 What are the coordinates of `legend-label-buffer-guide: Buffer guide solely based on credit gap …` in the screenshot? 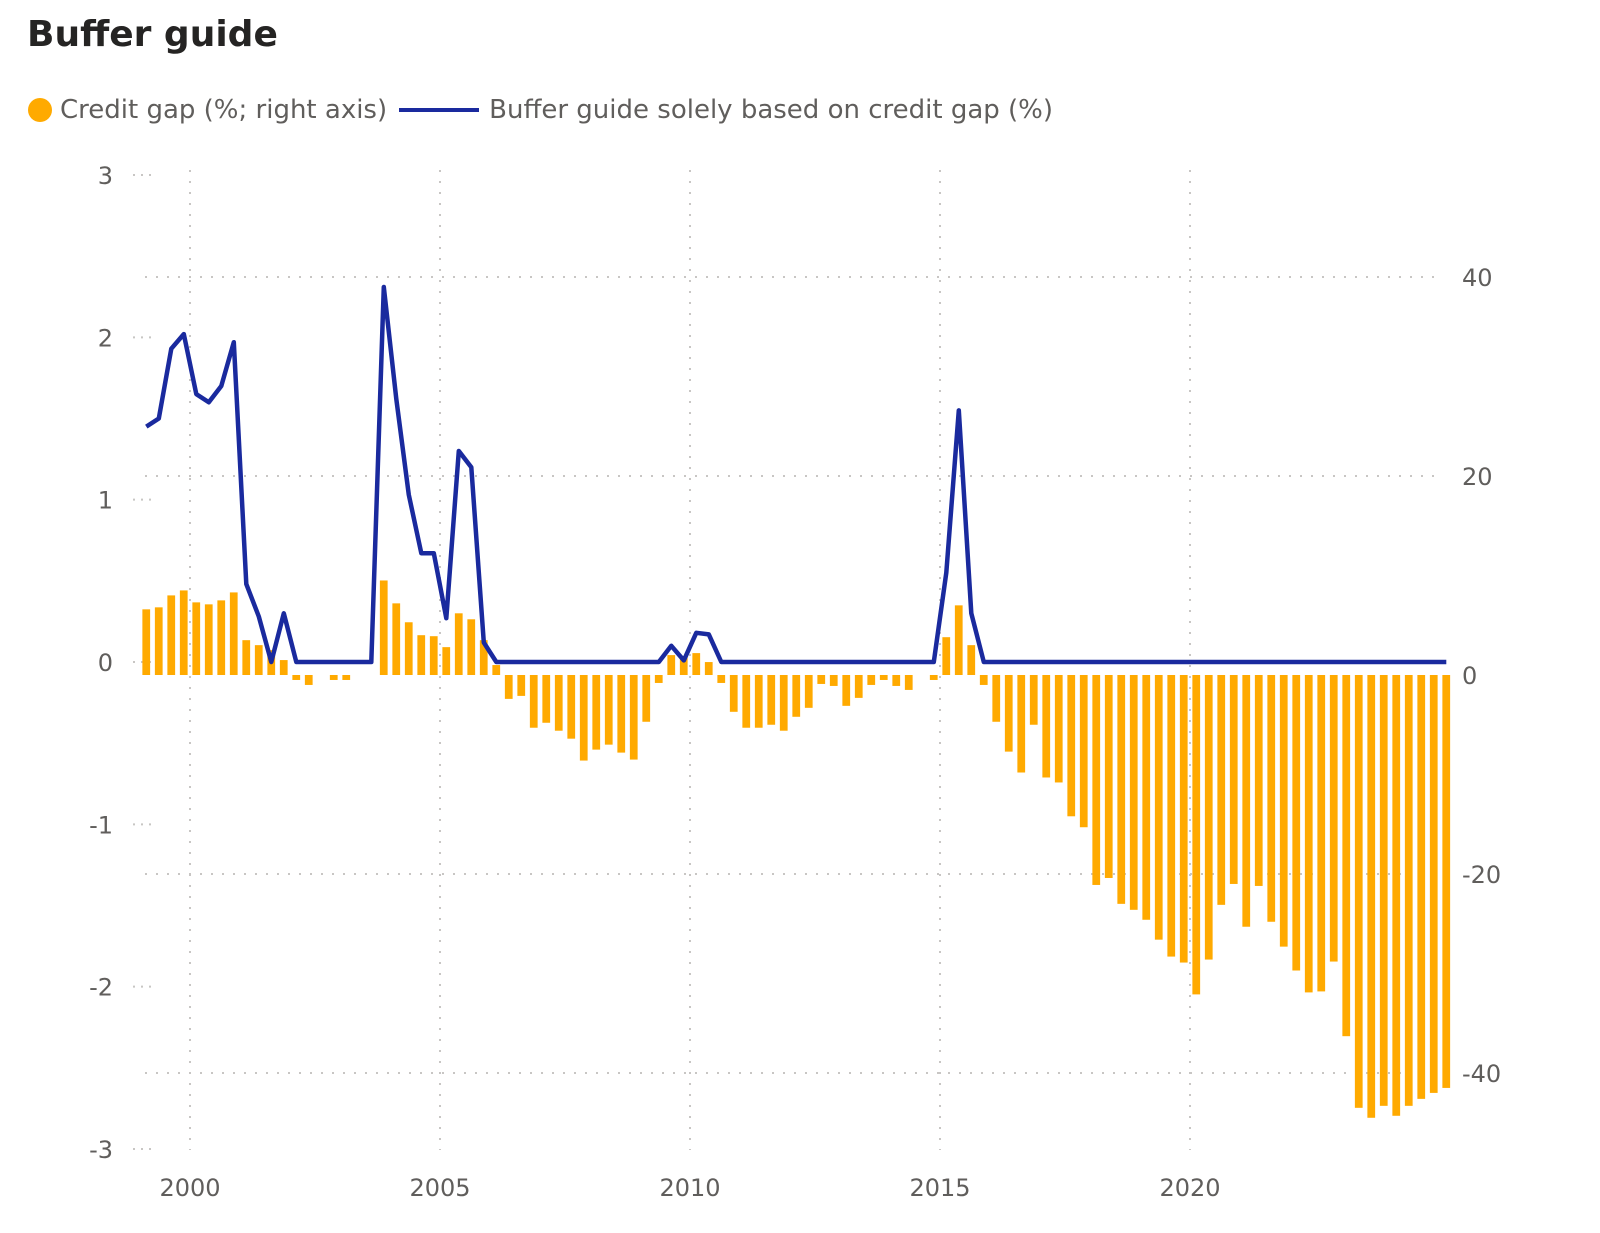 It's located at (771, 110).